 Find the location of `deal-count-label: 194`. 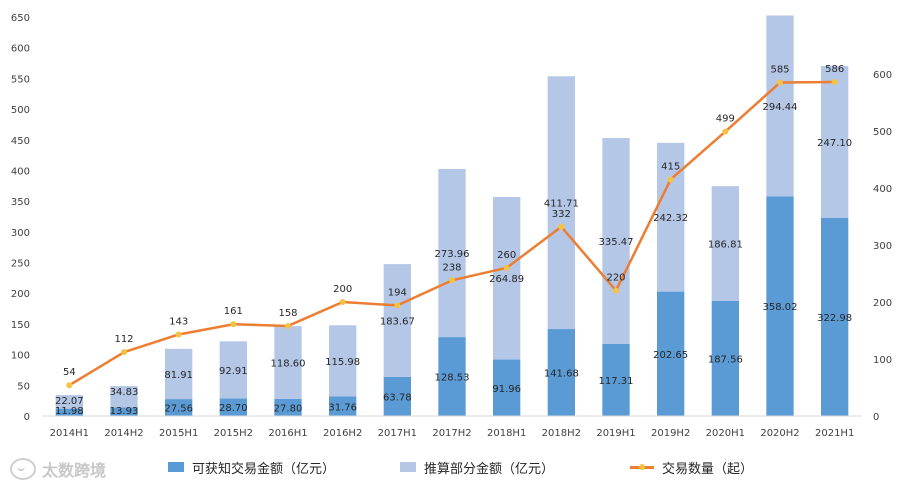

deal-count-label: 194 is located at coordinates (397, 292).